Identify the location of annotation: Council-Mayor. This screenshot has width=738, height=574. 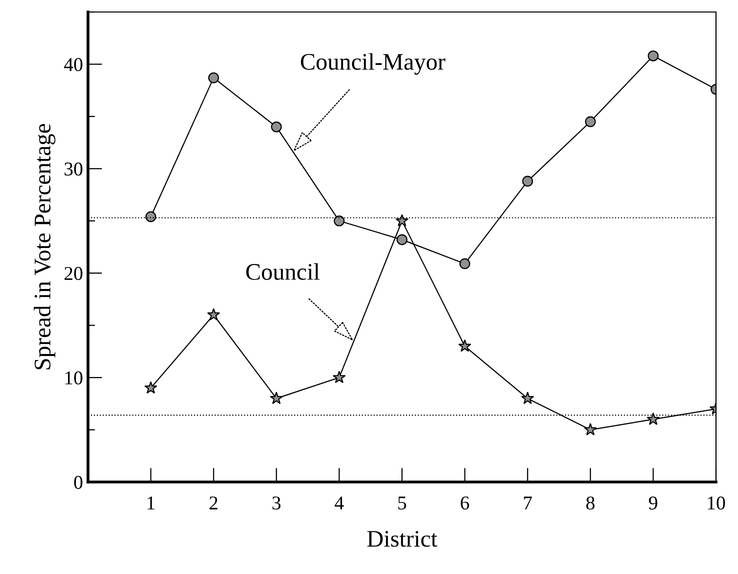
(373, 64).